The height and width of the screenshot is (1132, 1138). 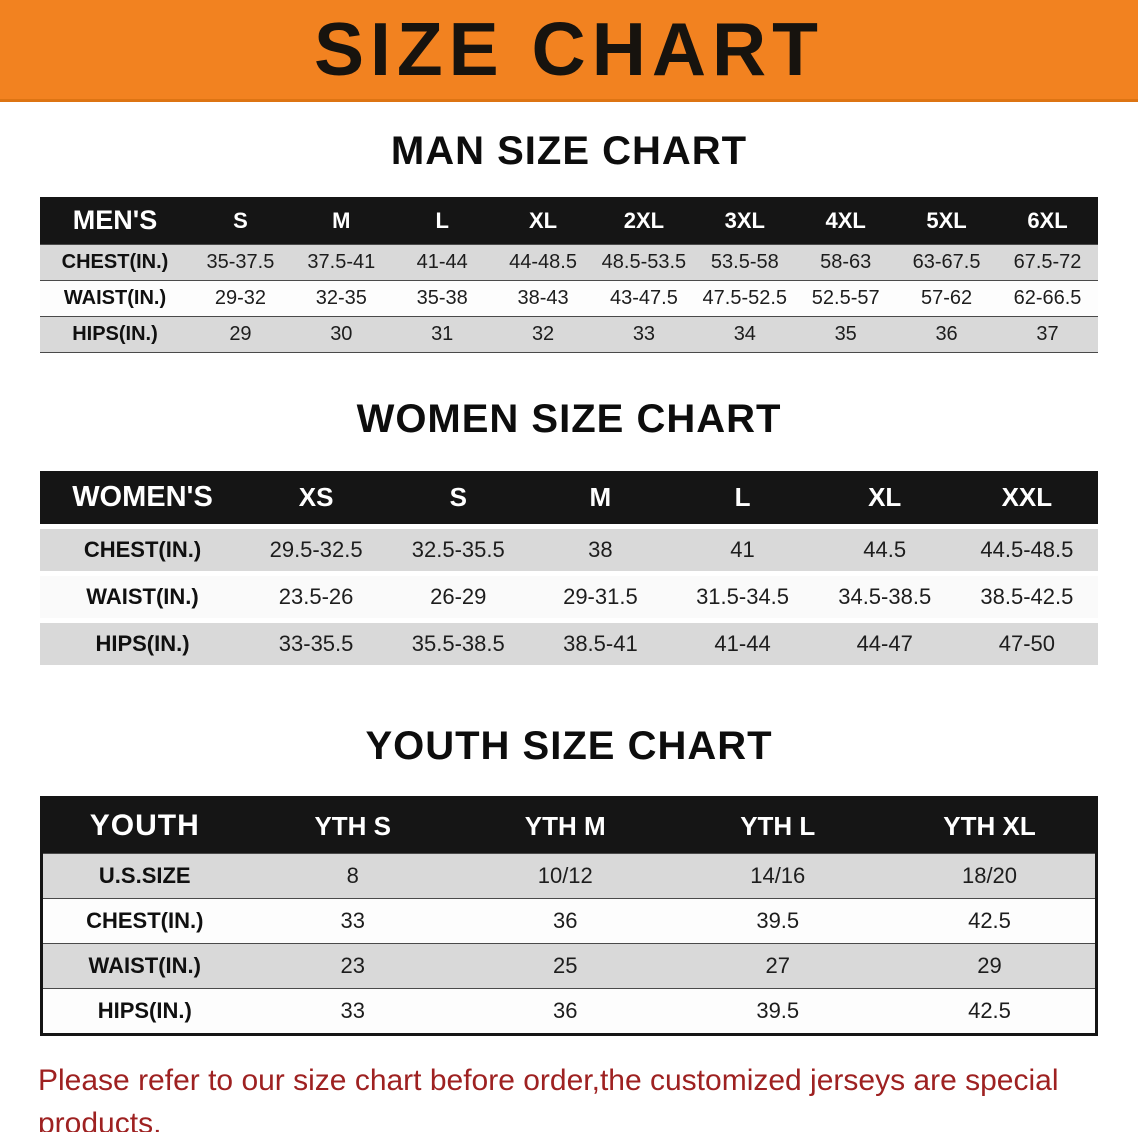 I want to click on youth-section-heading: YOUTH SIZE CHART, so click(x=569, y=746).